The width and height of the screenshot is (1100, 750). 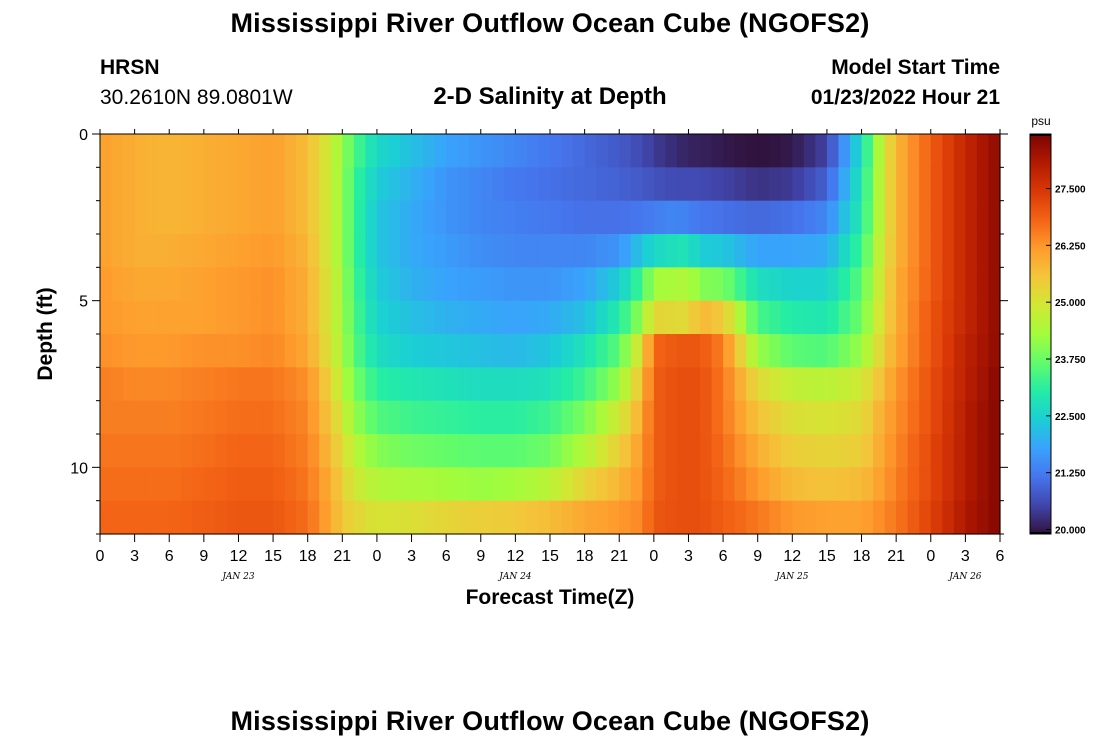 I want to click on colorbar-tick-label: 23.750, so click(x=1070, y=360).